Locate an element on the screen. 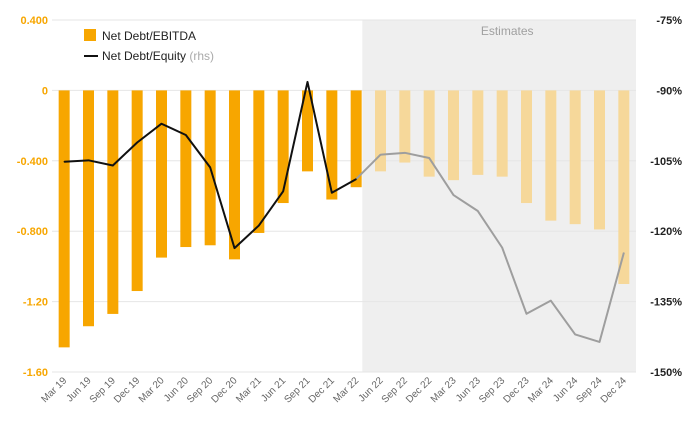 This screenshot has height=433, width=700. x-tick-2: Sep 19 is located at coordinates (103, 390).